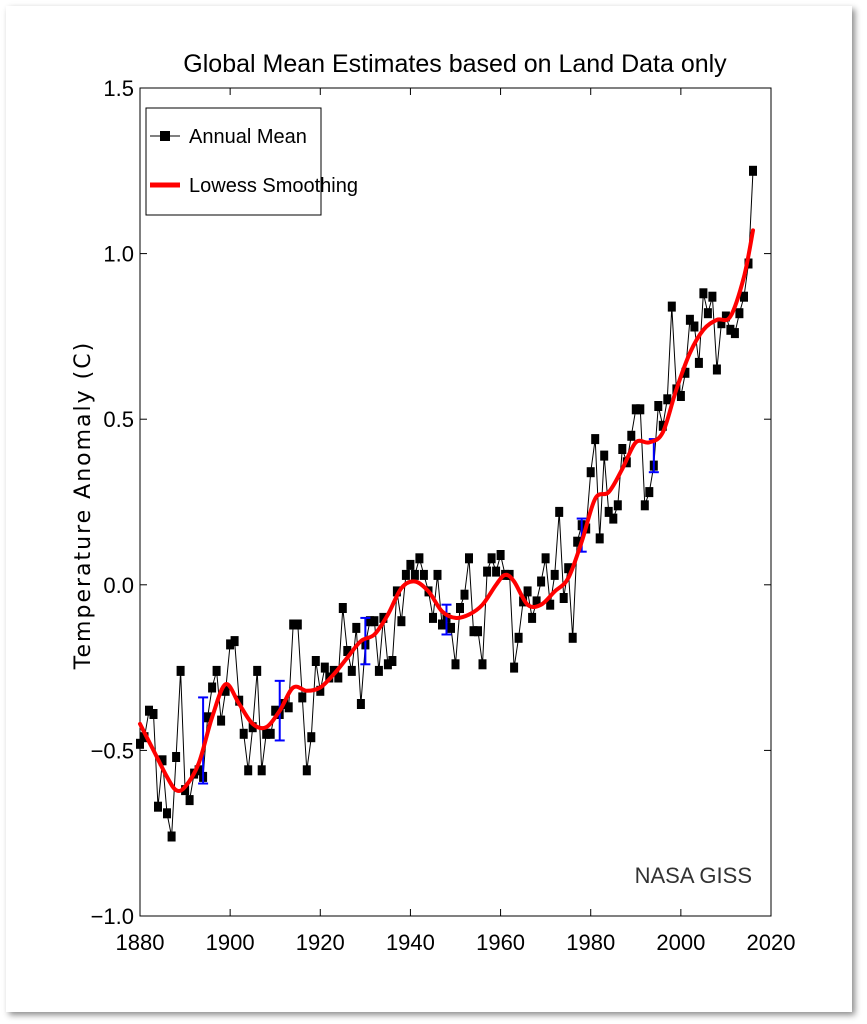 This screenshot has width=867, height=1024. What do you see at coordinates (83, 505) in the screenshot?
I see `y-axis-label: Temperature Anomaly (C)` at bounding box center [83, 505].